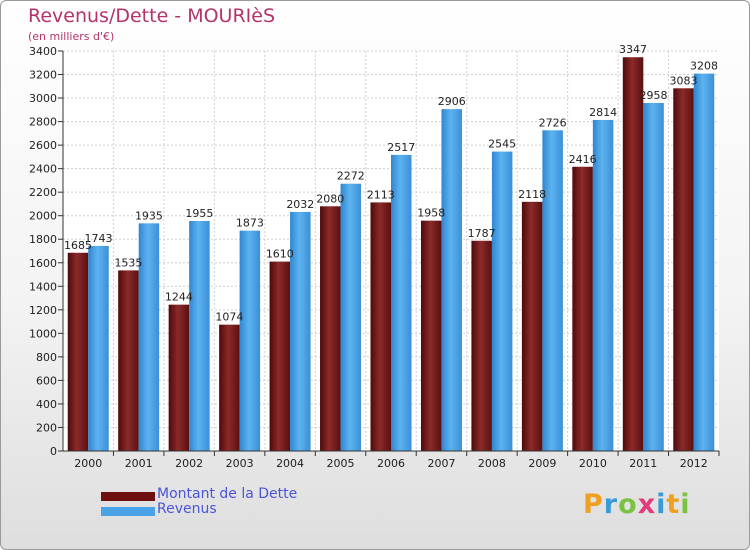 The height and width of the screenshot is (550, 750). What do you see at coordinates (684, 80) in the screenshot?
I see `data-label: 3083` at bounding box center [684, 80].